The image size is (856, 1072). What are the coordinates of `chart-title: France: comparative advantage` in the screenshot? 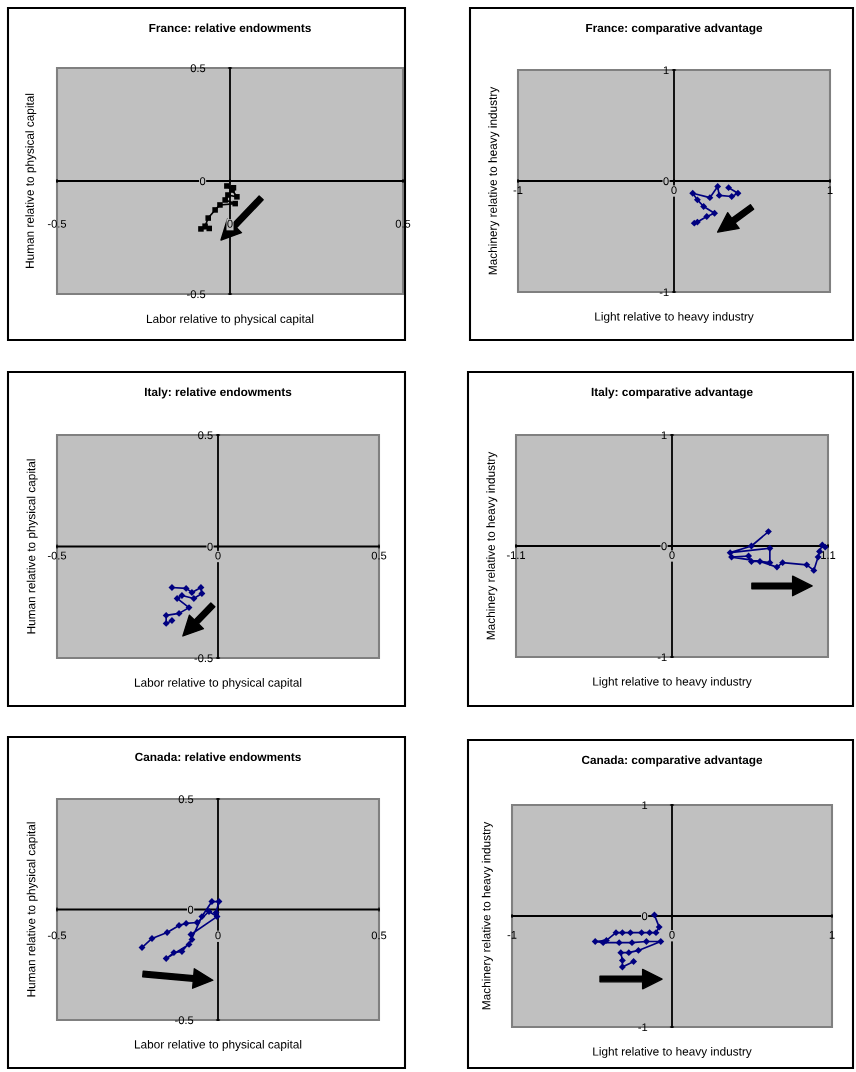 It's located at (674, 29).